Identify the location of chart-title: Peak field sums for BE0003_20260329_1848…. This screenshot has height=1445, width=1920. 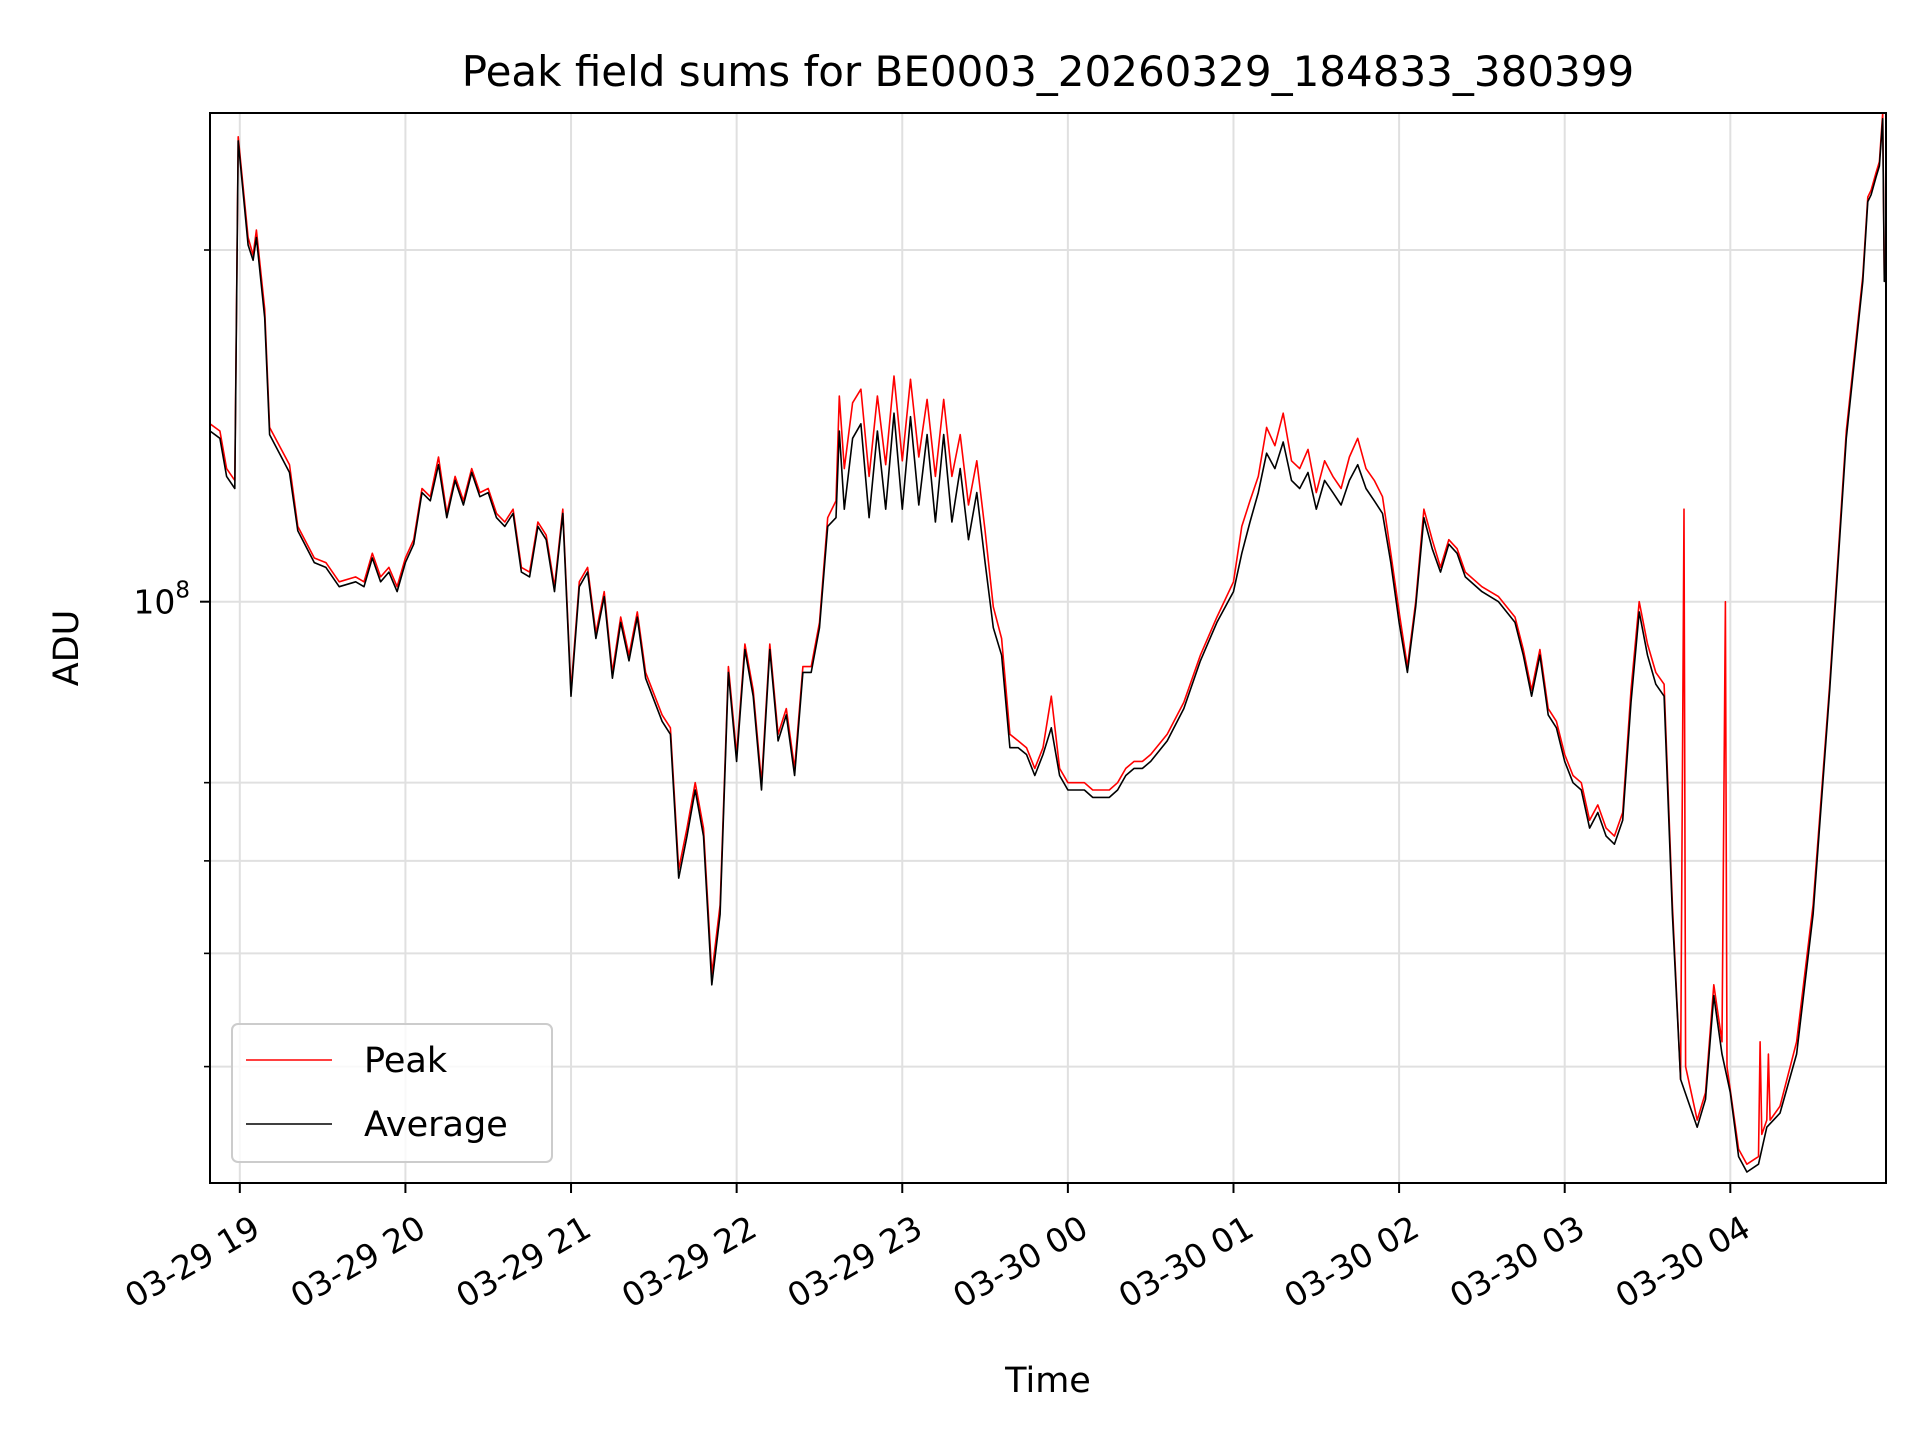
(1048, 71).